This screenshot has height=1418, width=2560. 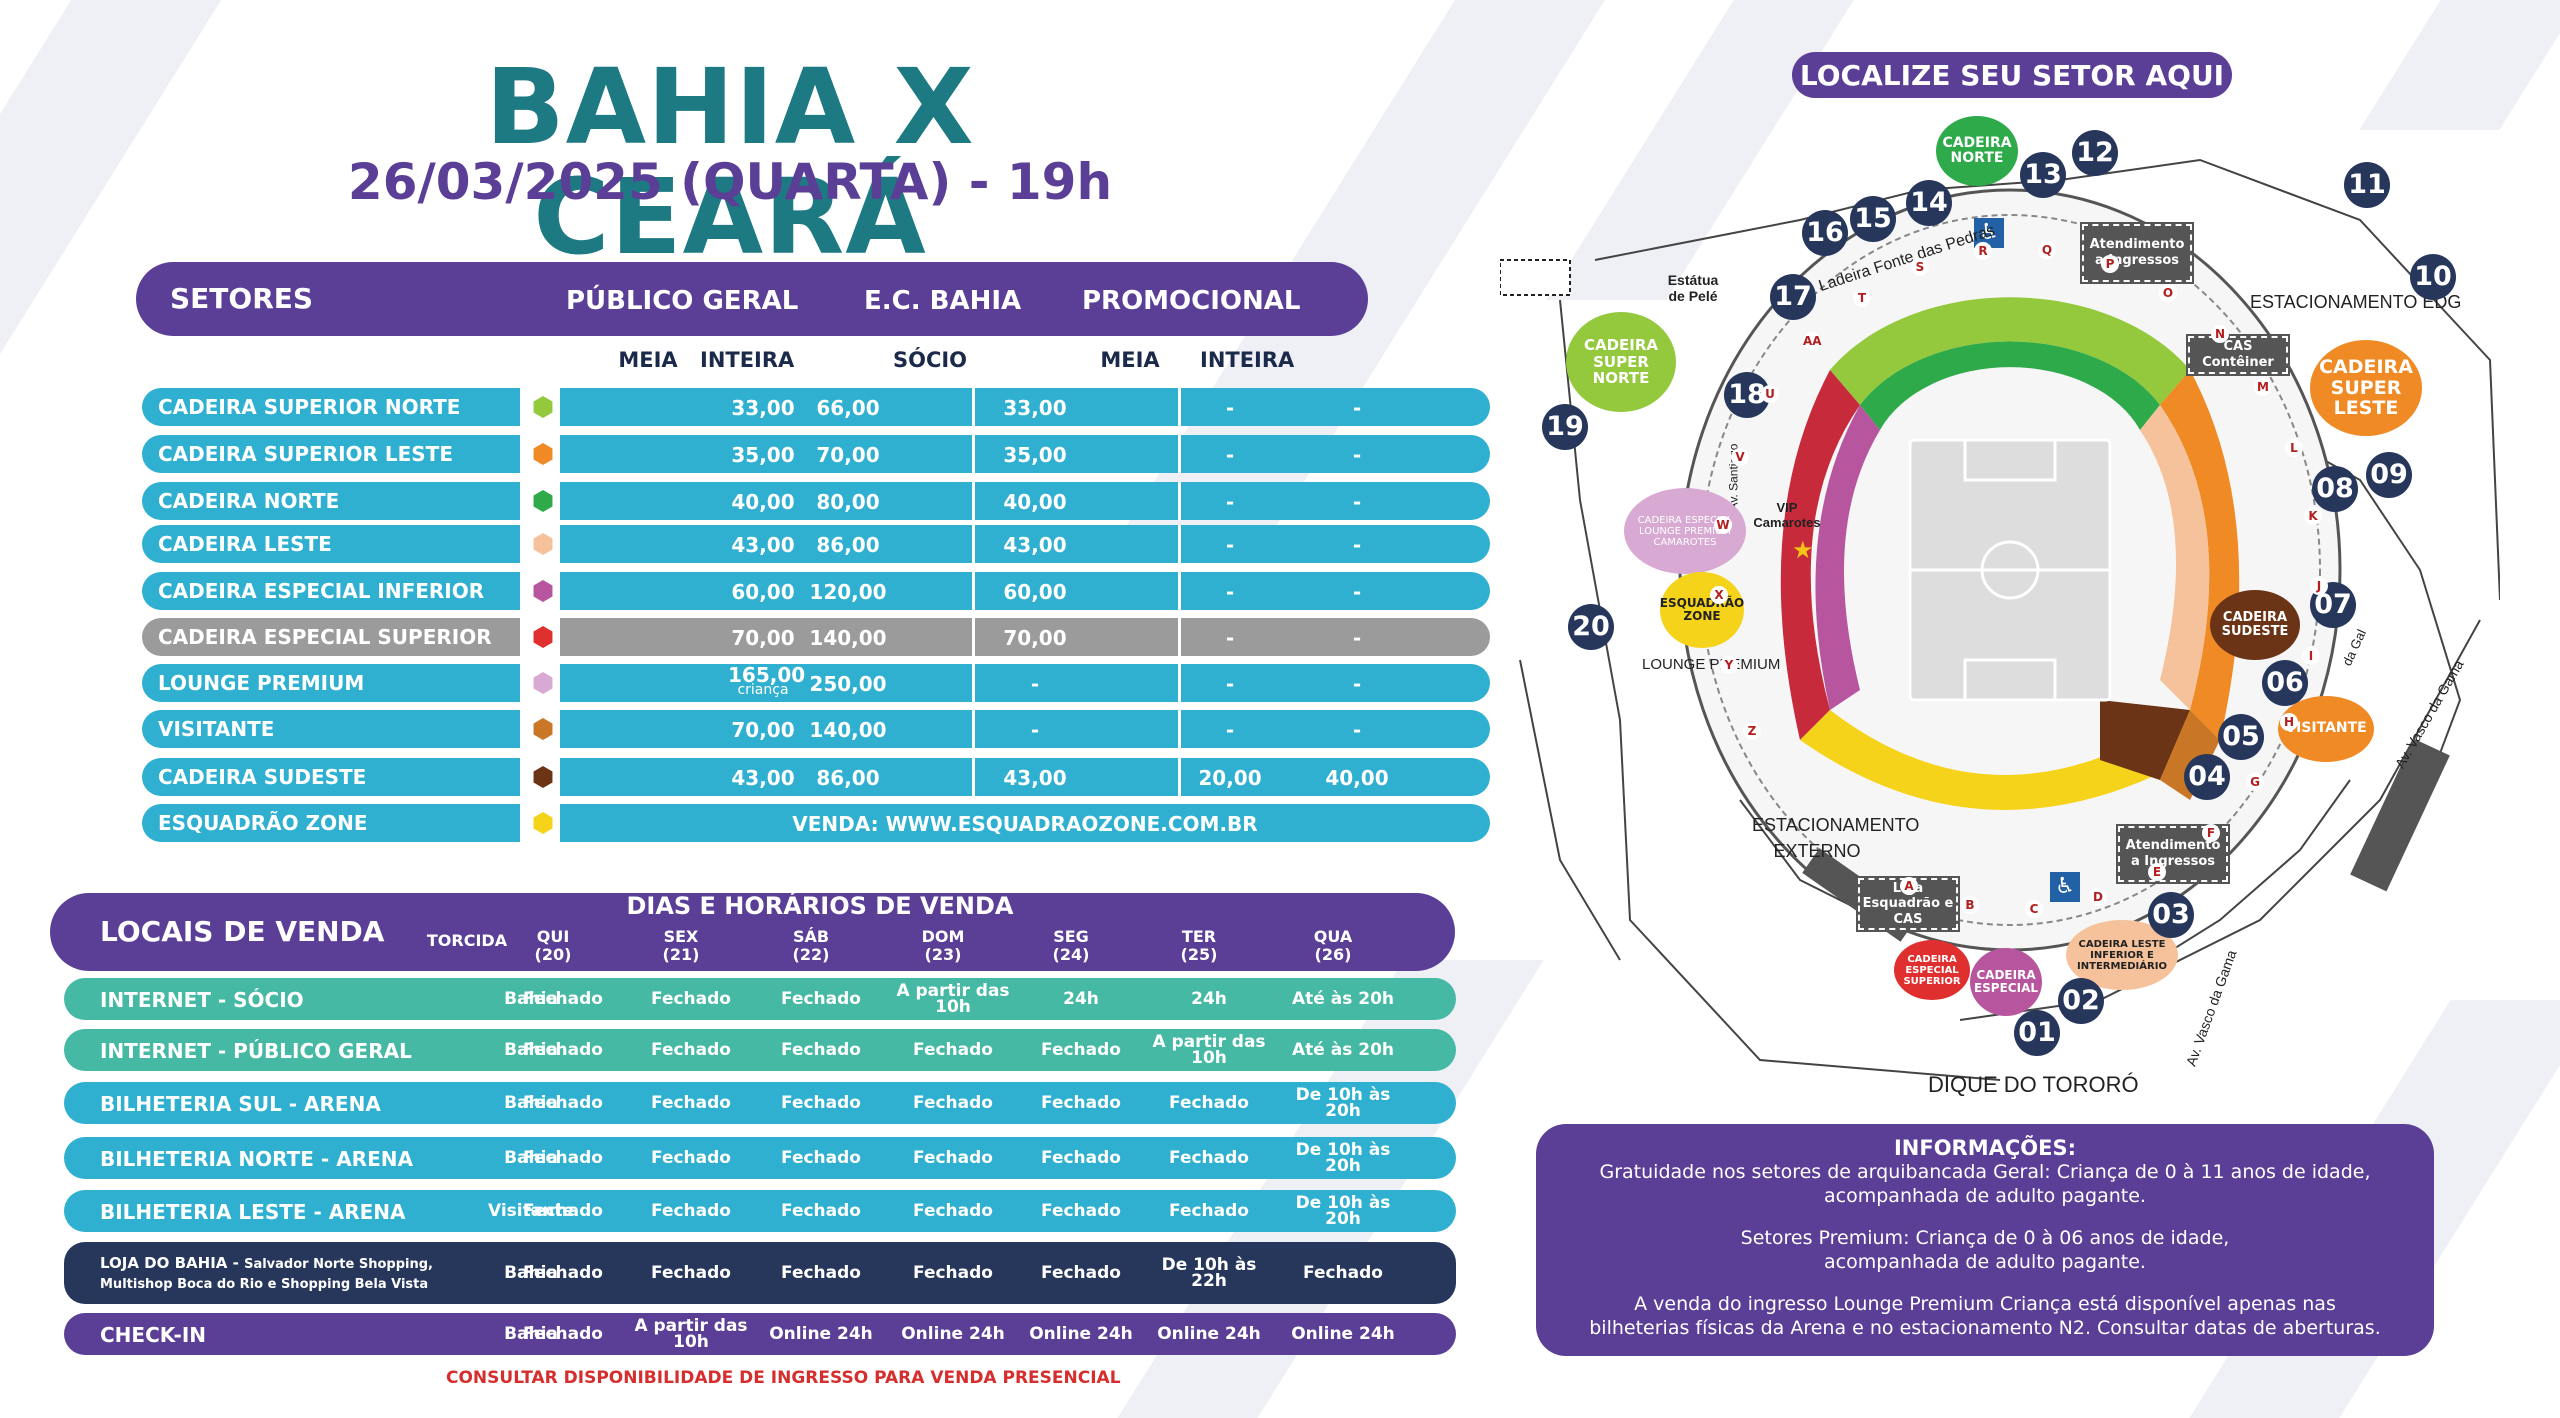 What do you see at coordinates (2367, 185) in the screenshot?
I see `gate-number: 11` at bounding box center [2367, 185].